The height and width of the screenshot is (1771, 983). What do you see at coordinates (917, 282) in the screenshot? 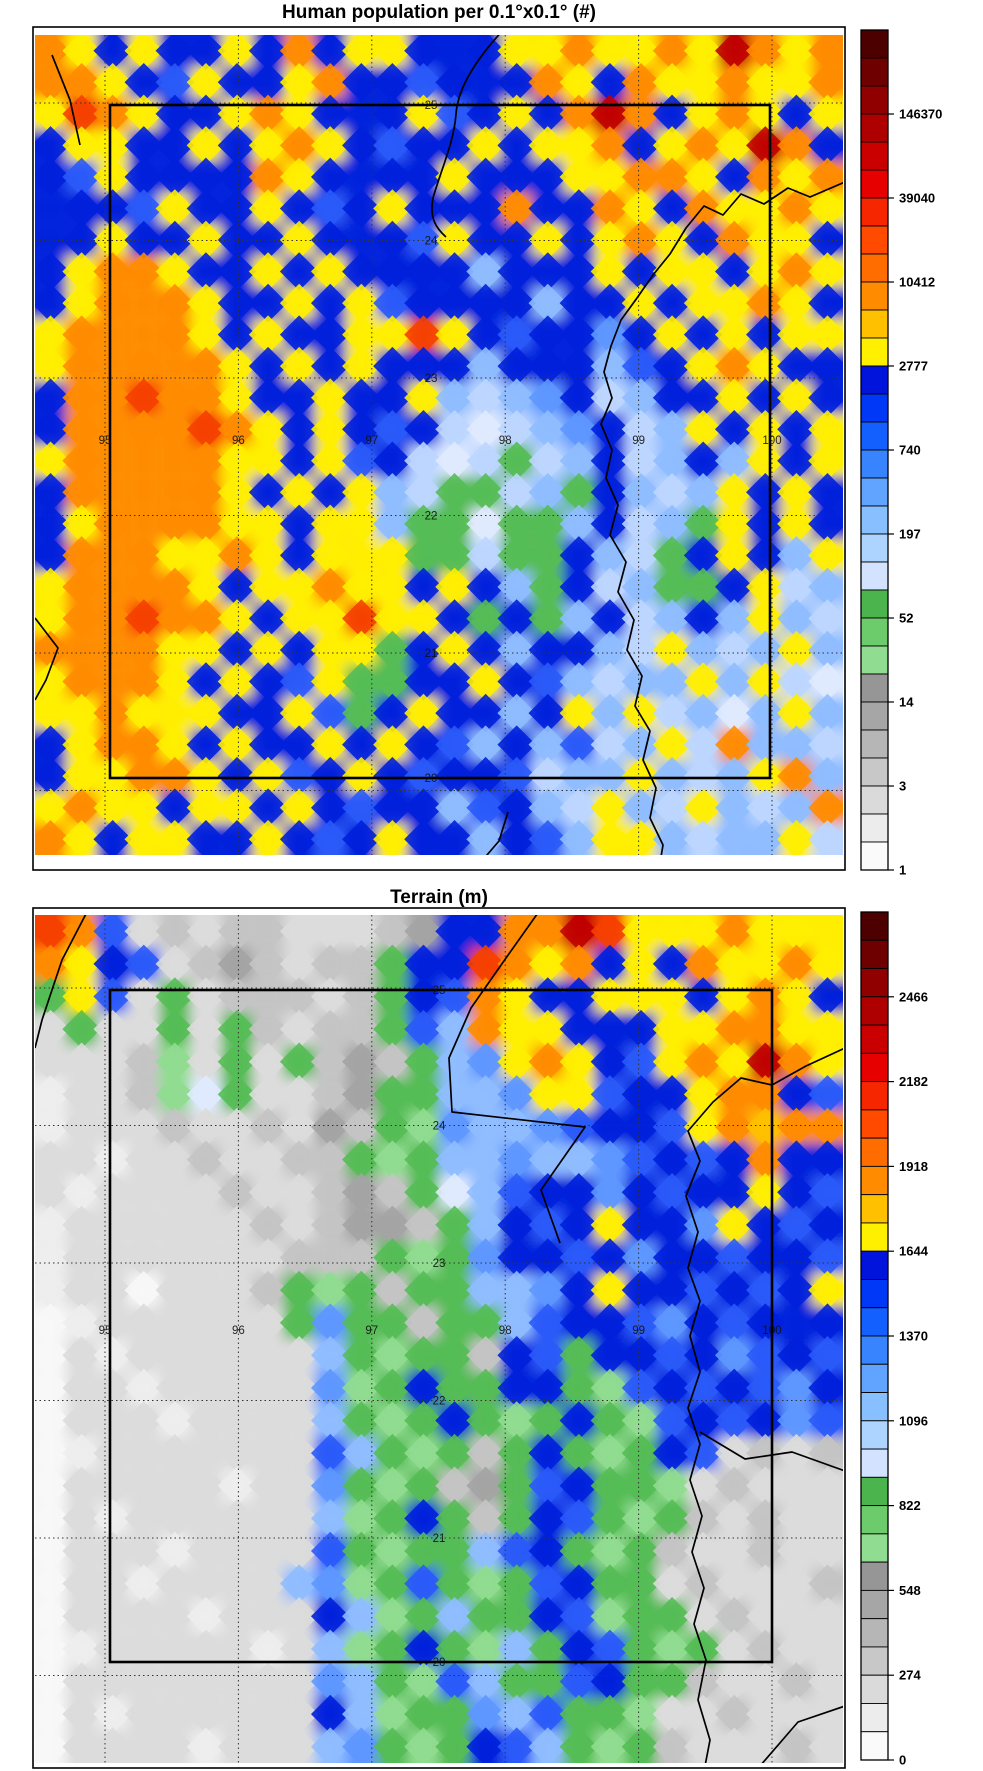
I see `colorbar-tick-label: 10412` at bounding box center [917, 282].